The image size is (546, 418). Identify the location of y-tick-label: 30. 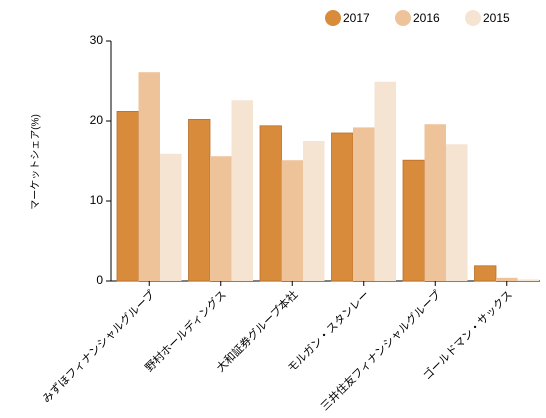
(97, 40).